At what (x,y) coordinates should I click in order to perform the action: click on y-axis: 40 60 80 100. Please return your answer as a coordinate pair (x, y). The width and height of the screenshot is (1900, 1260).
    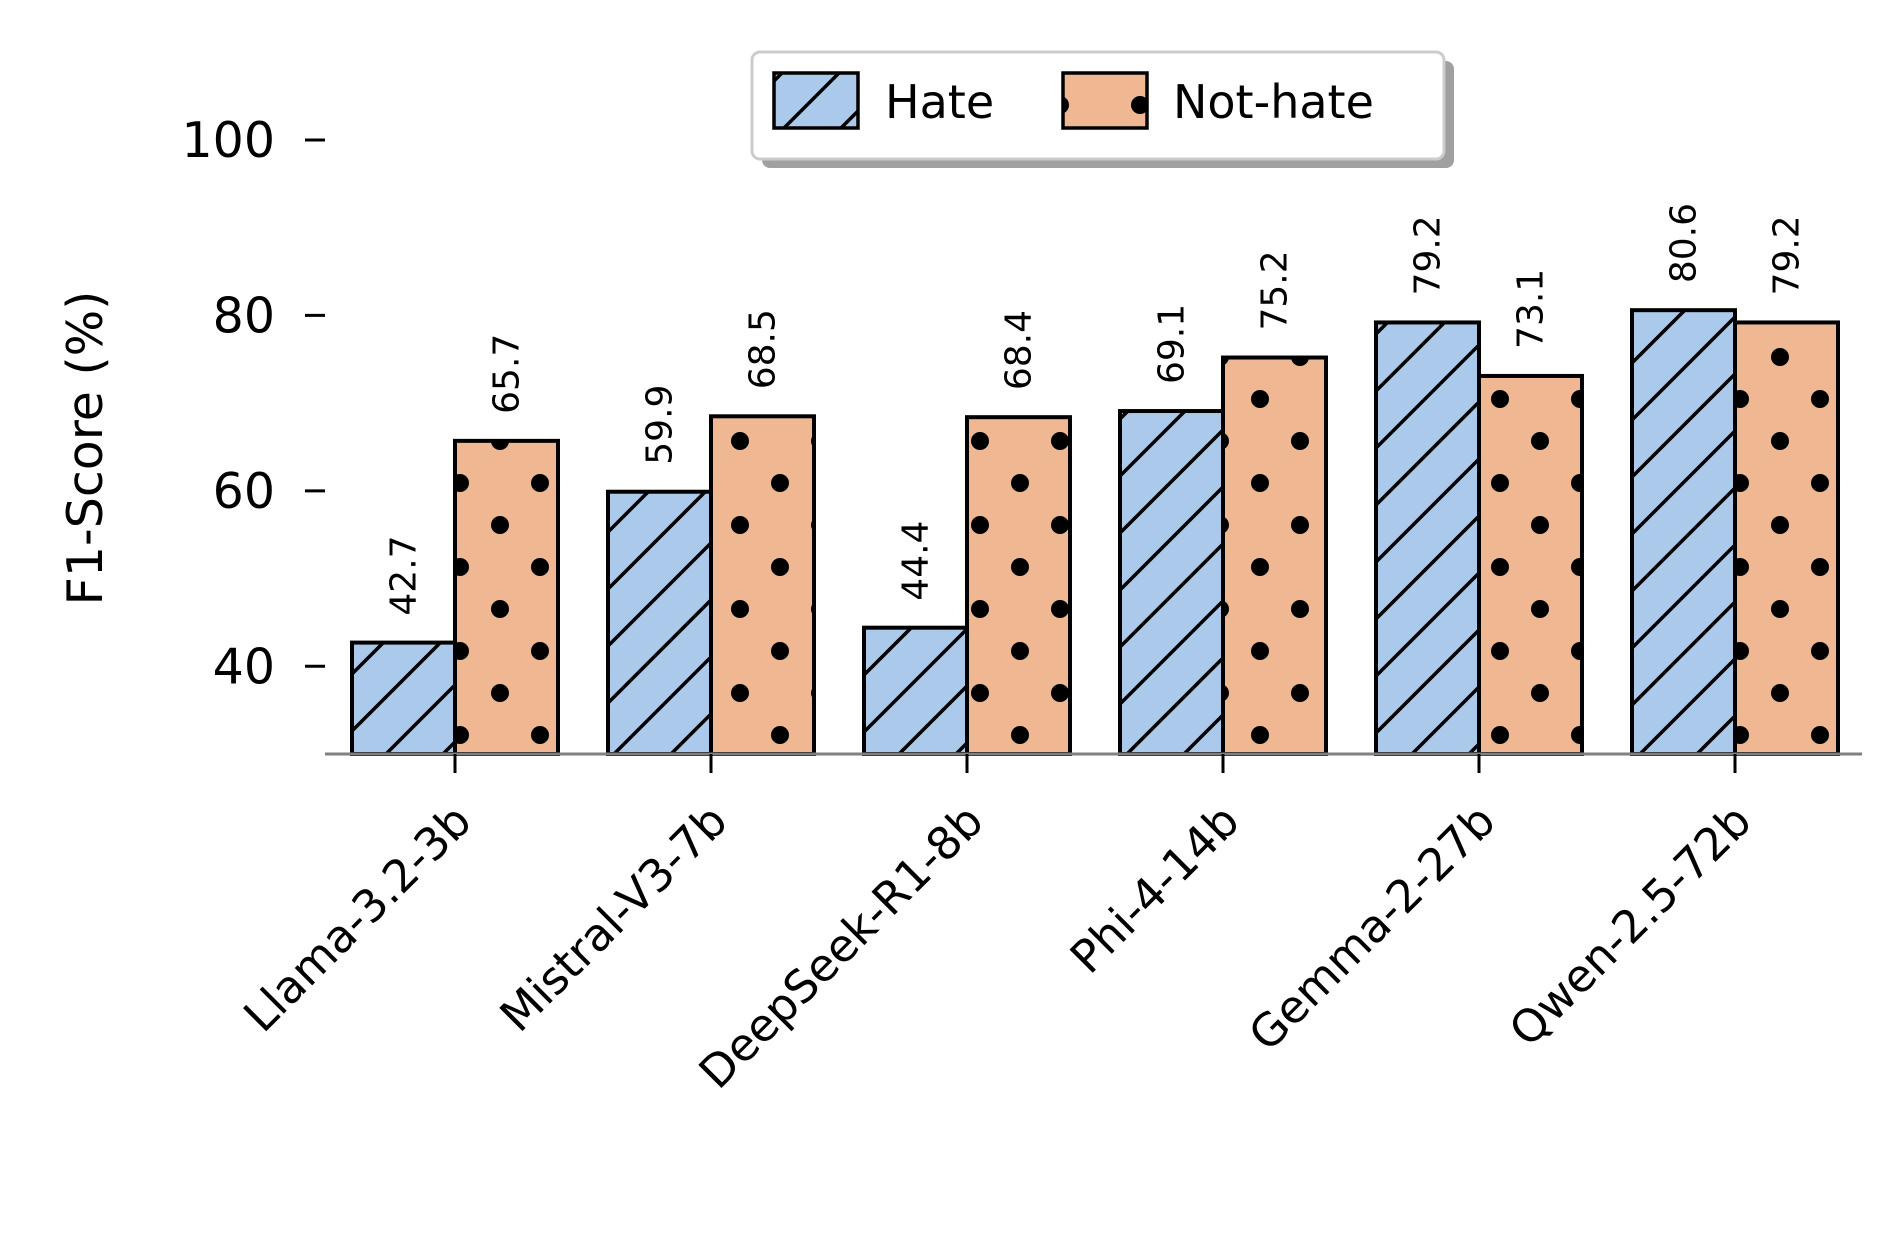
    Looking at the image, I should click on (253, 403).